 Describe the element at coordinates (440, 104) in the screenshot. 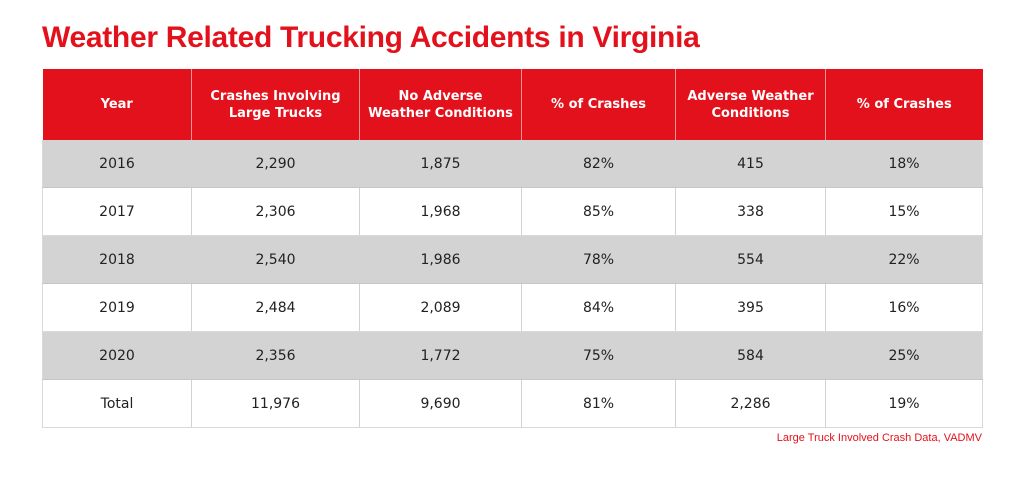

I see `column-header-no-adverse-weather: No Adverse Weather Conditions` at that location.